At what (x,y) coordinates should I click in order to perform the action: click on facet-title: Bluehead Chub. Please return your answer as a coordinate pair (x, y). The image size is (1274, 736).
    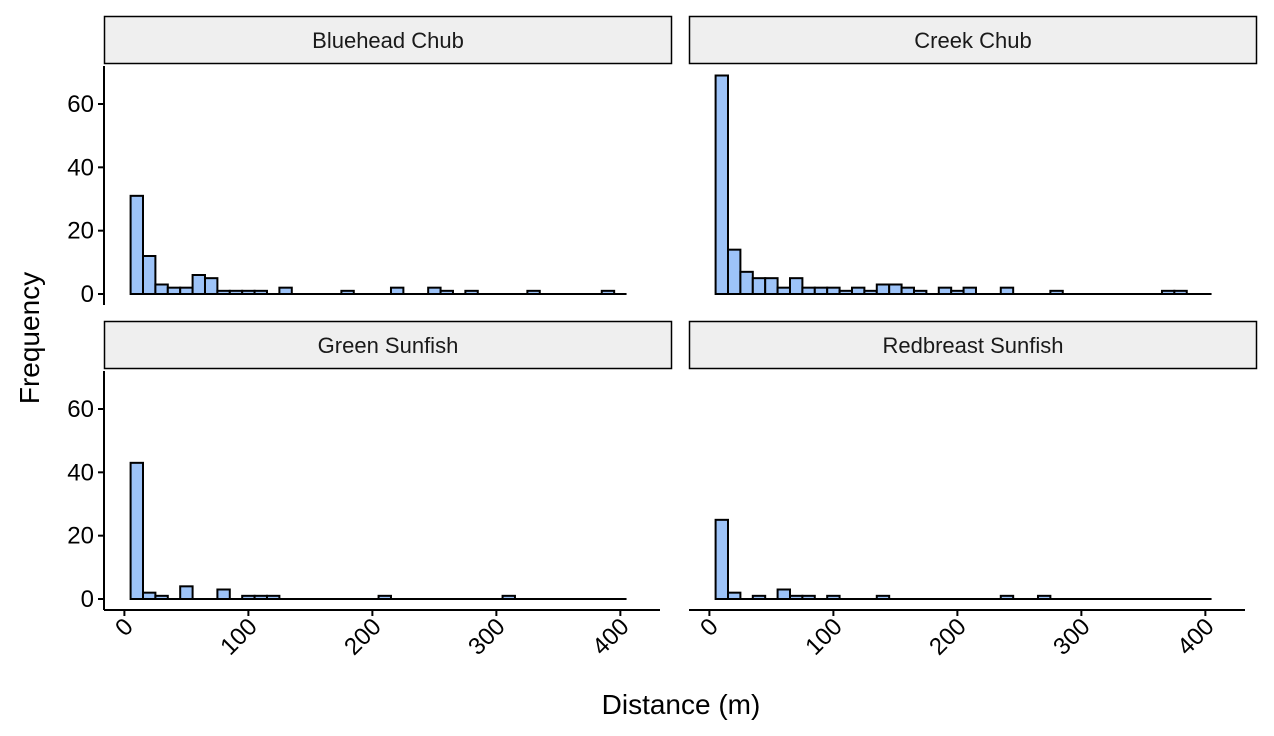
    Looking at the image, I should click on (388, 40).